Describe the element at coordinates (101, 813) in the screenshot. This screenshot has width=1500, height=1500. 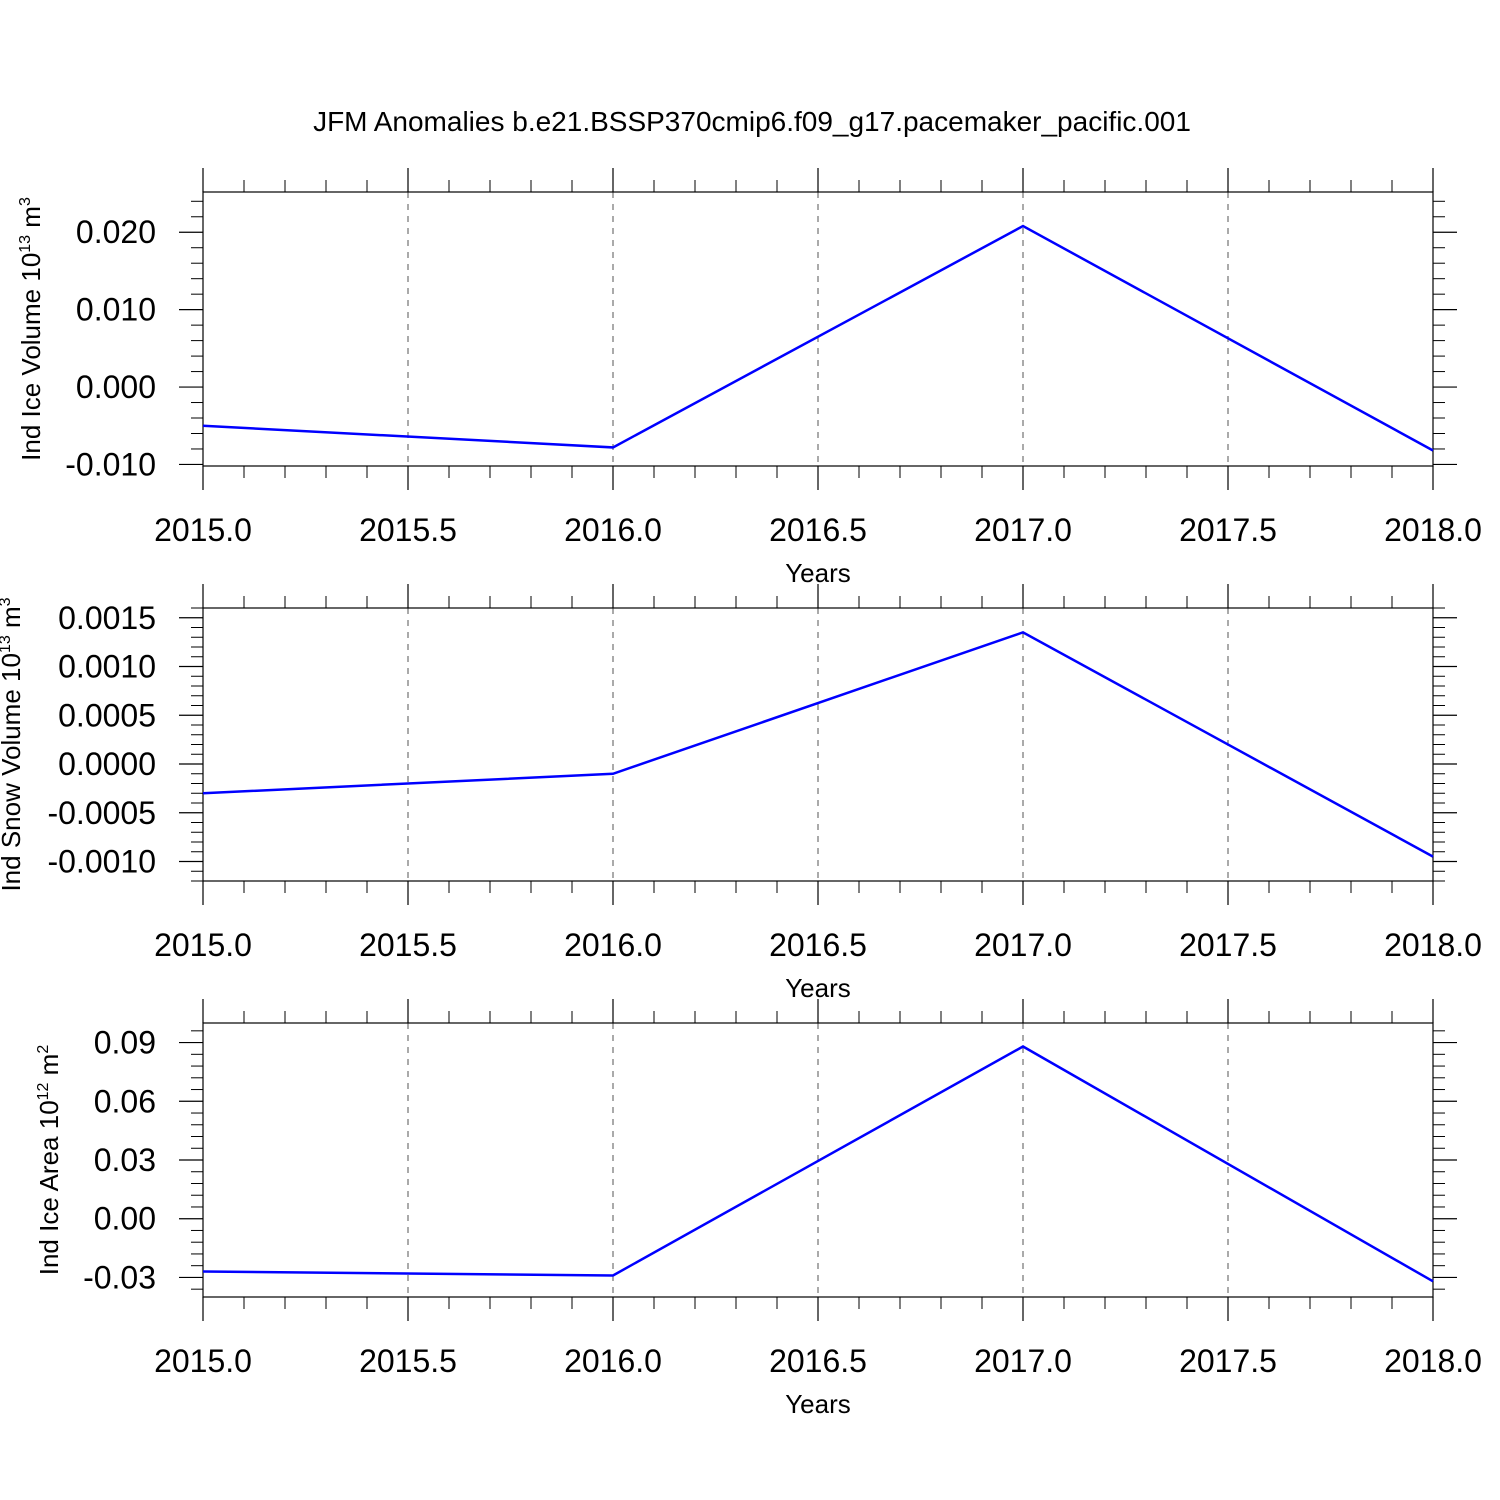
I see `y-tick-label: -0.0005` at that location.